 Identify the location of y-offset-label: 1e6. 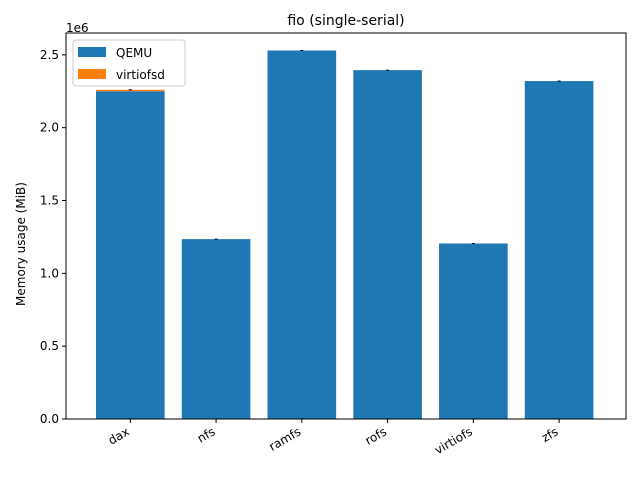
(77, 28).